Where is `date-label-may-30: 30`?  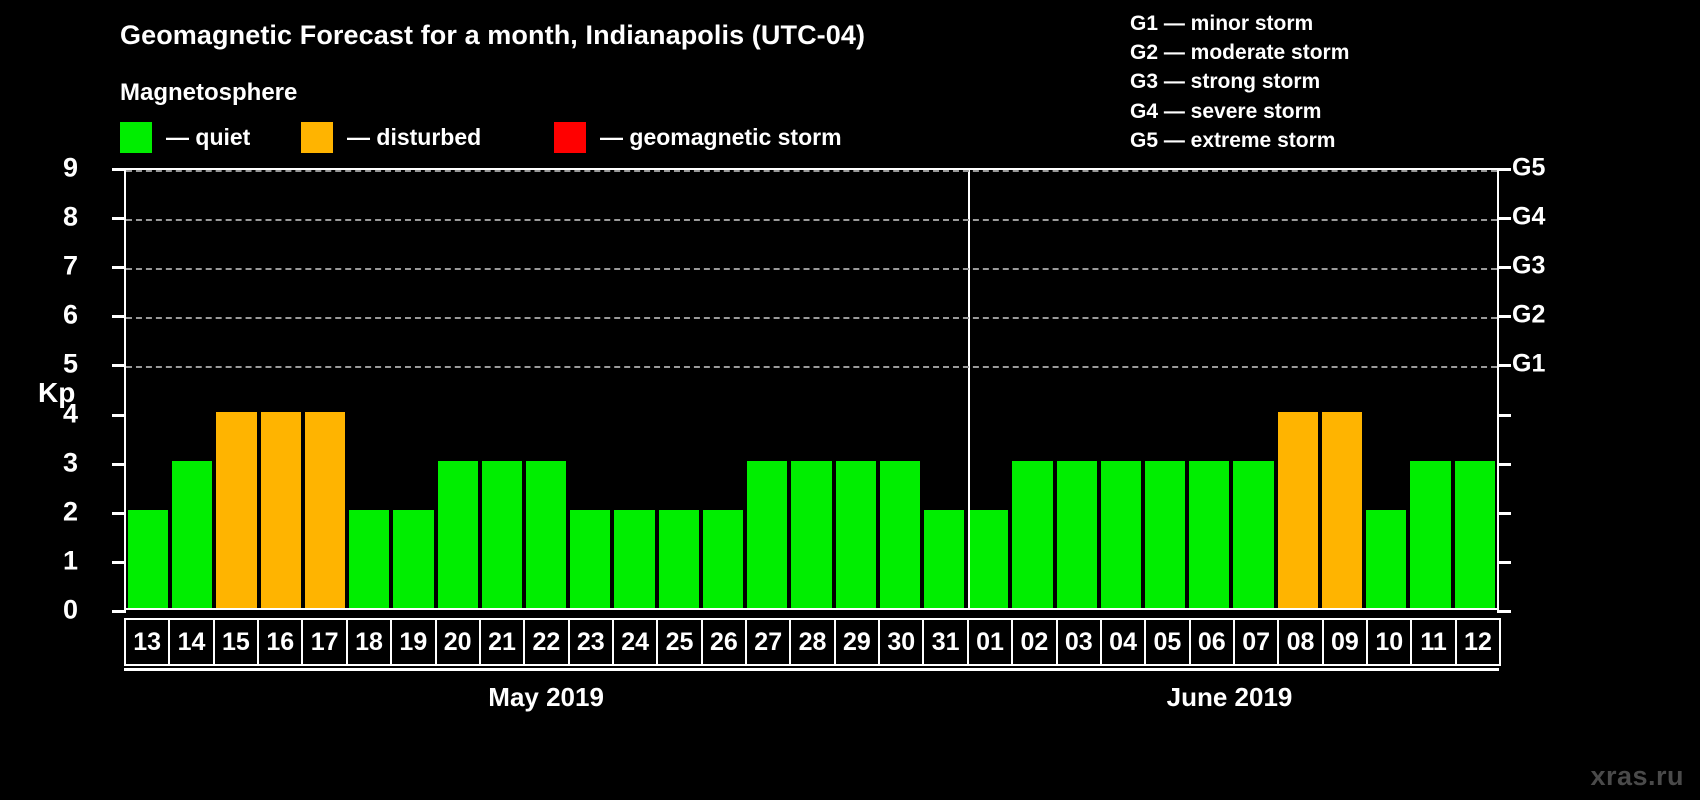 date-label-may-30: 30 is located at coordinates (901, 642).